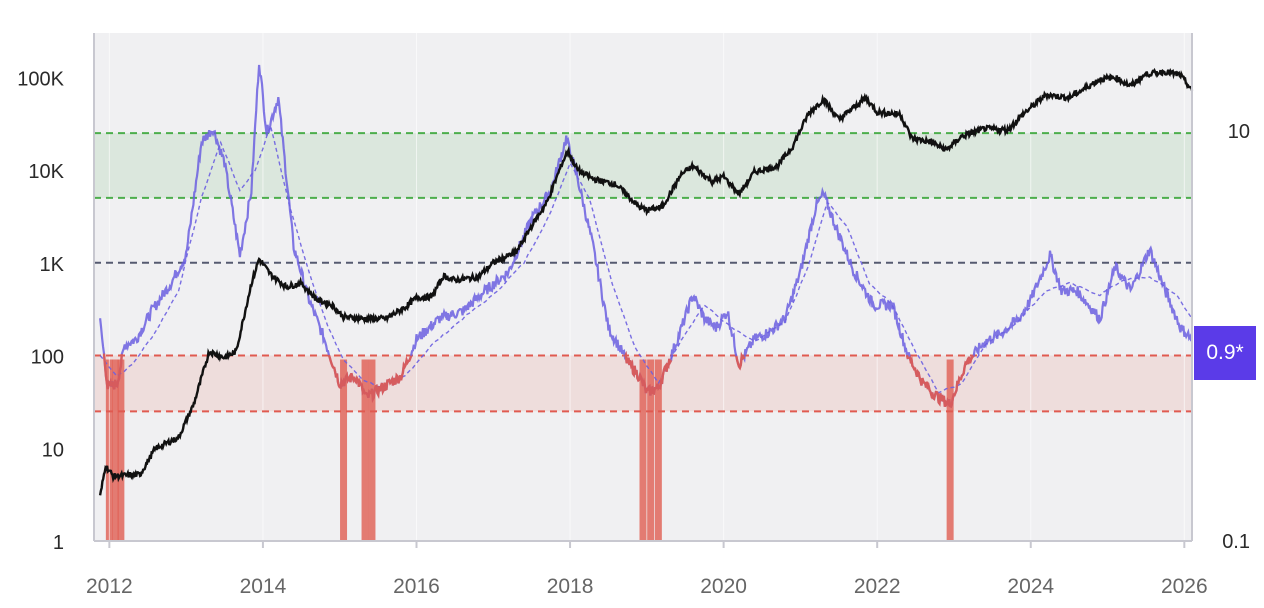 This screenshot has width=1264, height=608. What do you see at coordinates (643, 165) in the screenshot?
I see `high-zone-band` at bounding box center [643, 165].